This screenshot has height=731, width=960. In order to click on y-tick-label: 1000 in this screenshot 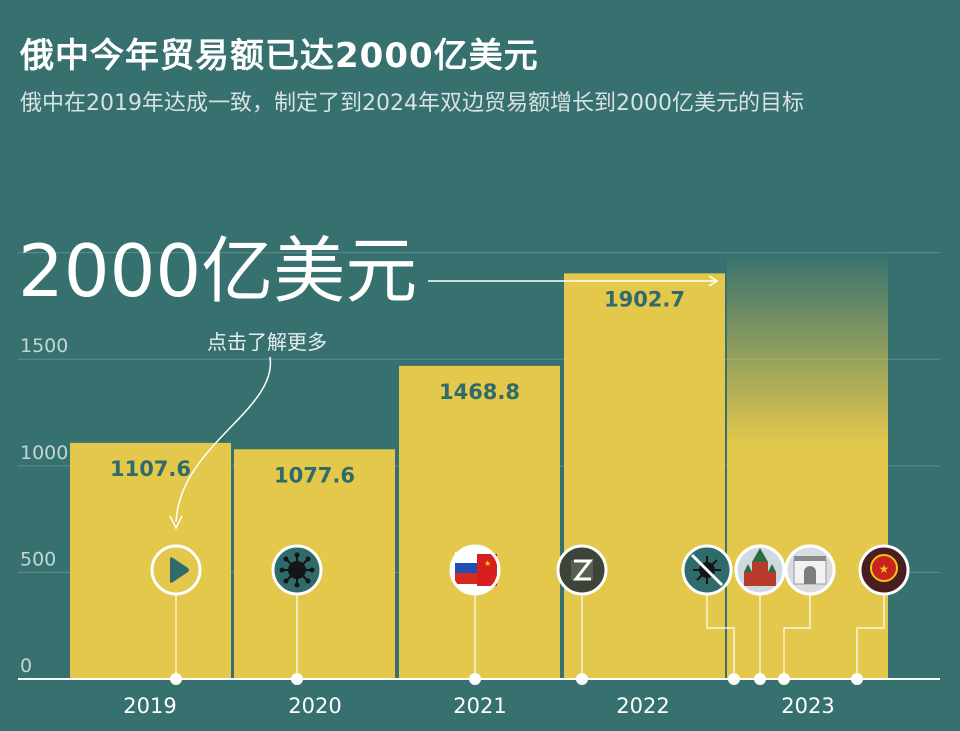, I will do `click(44, 453)`.